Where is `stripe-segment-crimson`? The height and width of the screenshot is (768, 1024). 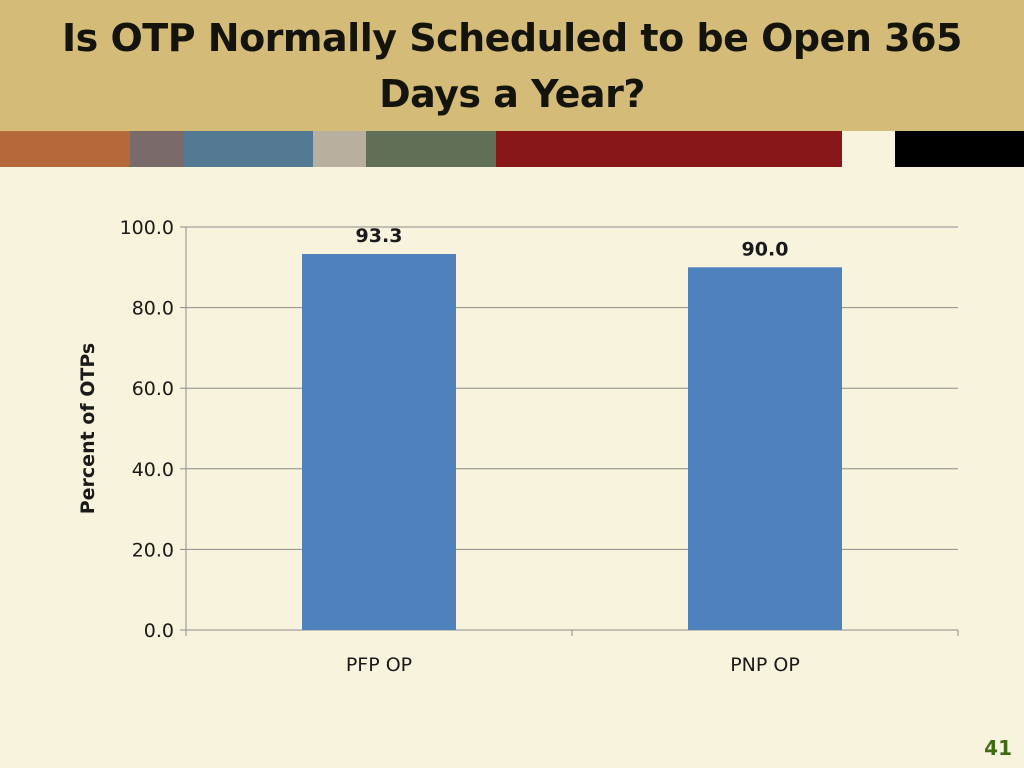
stripe-segment-crimson is located at coordinates (669, 149).